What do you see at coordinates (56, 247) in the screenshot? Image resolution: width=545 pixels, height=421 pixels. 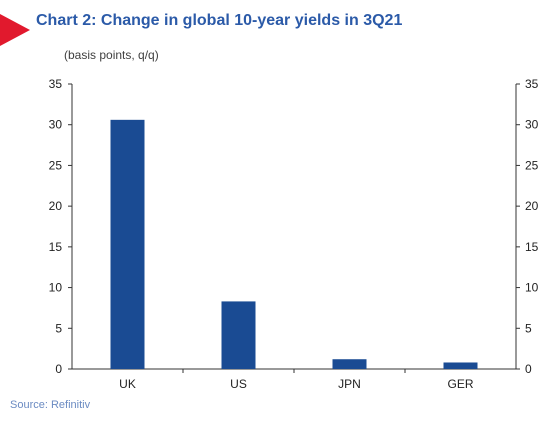 I see `left-tick-label: 15` at bounding box center [56, 247].